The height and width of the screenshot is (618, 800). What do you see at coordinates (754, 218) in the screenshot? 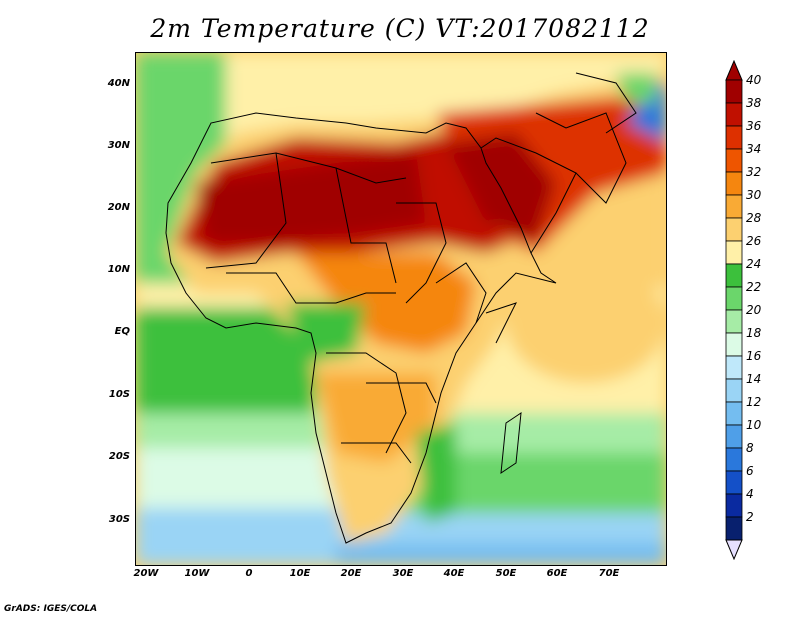
I see `colorbar-label: 28` at bounding box center [754, 218].